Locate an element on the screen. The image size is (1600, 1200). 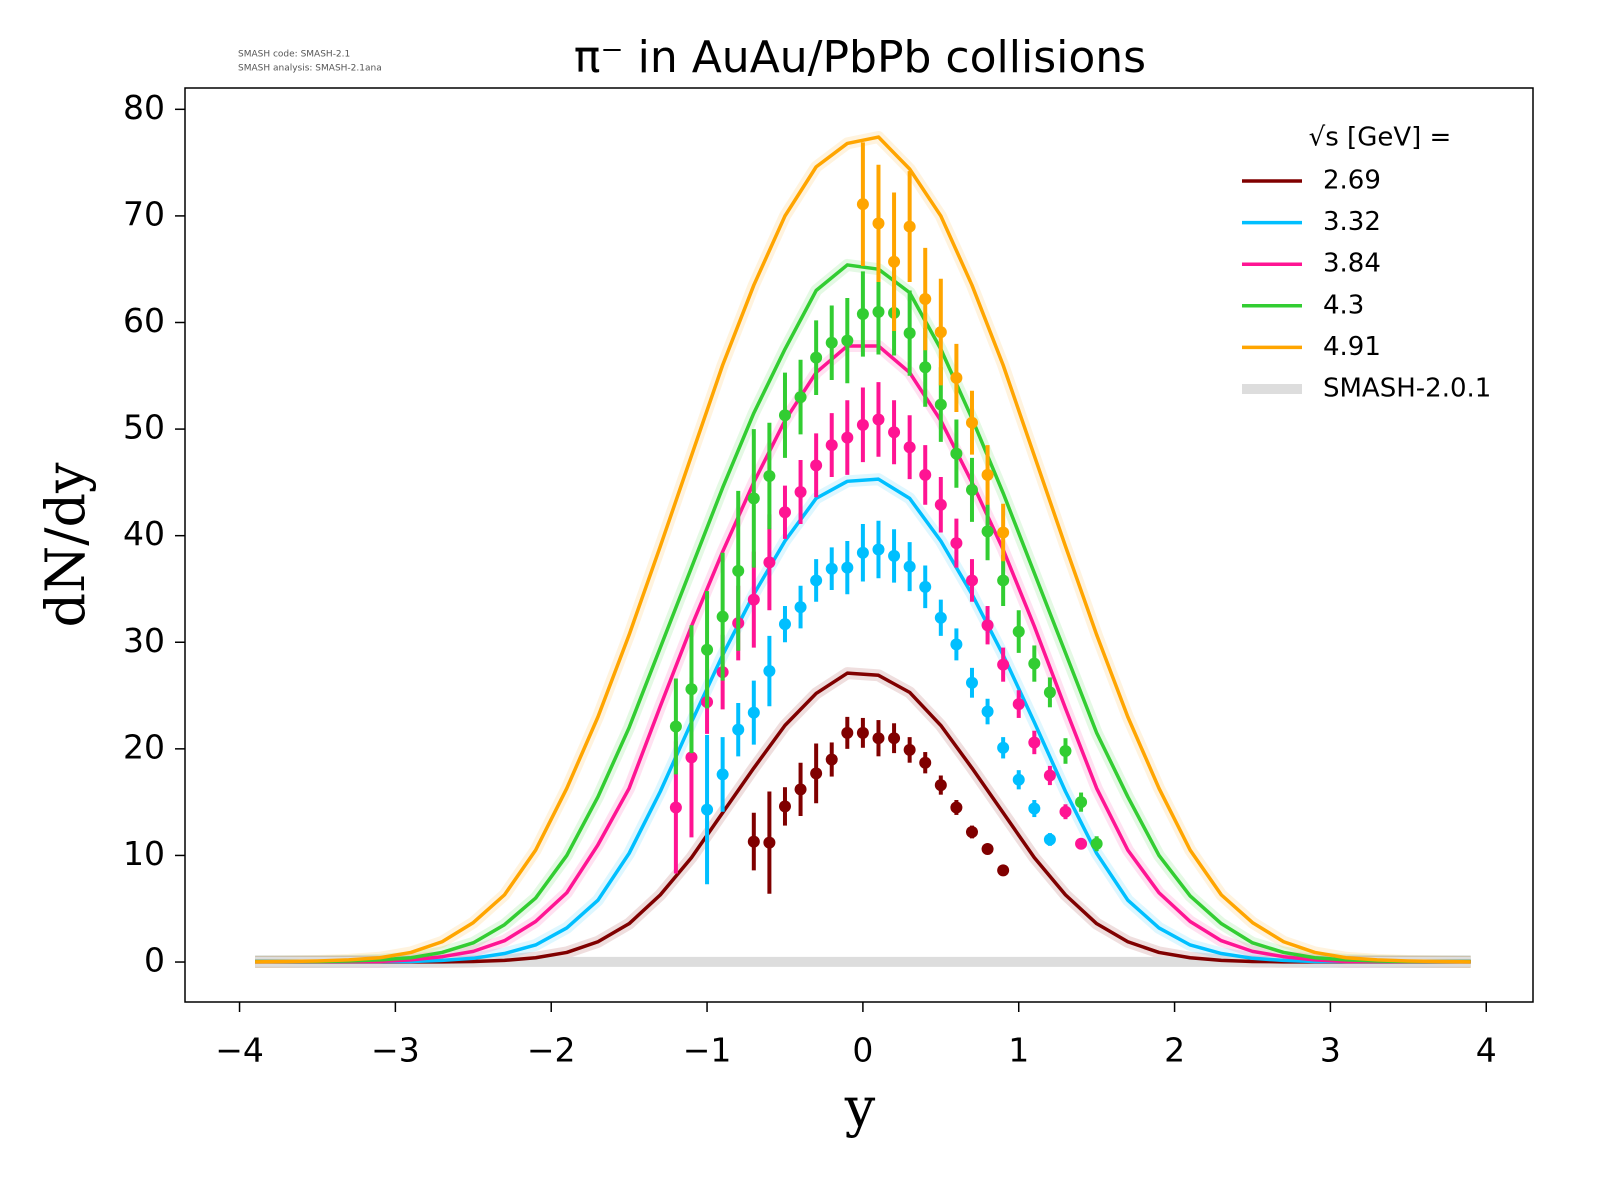
x-tick-label: 2 is located at coordinates (1174, 1050).